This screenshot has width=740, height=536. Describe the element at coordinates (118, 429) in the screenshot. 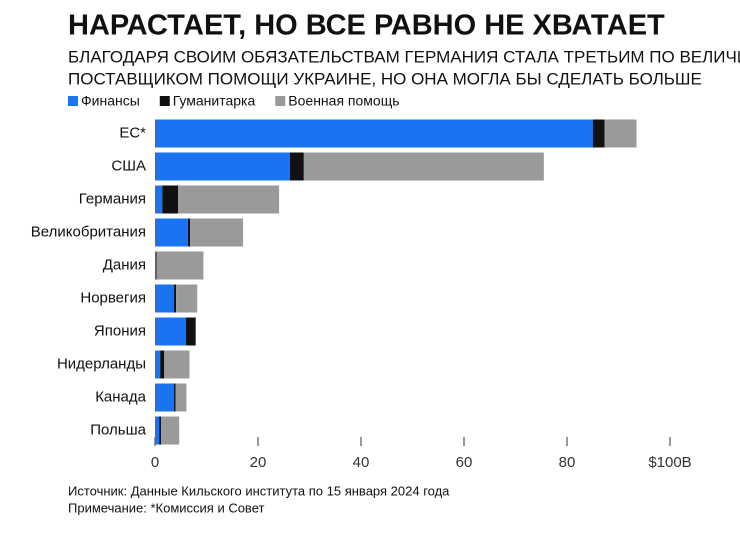

I see `y-tick-label: Польша` at that location.